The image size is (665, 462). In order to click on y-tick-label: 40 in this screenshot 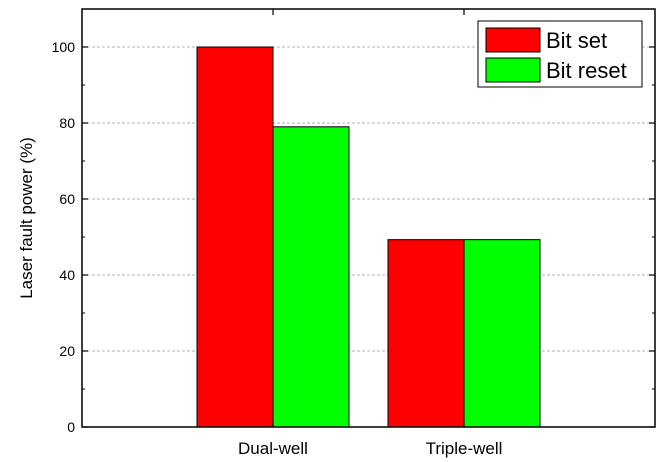, I will do `click(67, 275)`.